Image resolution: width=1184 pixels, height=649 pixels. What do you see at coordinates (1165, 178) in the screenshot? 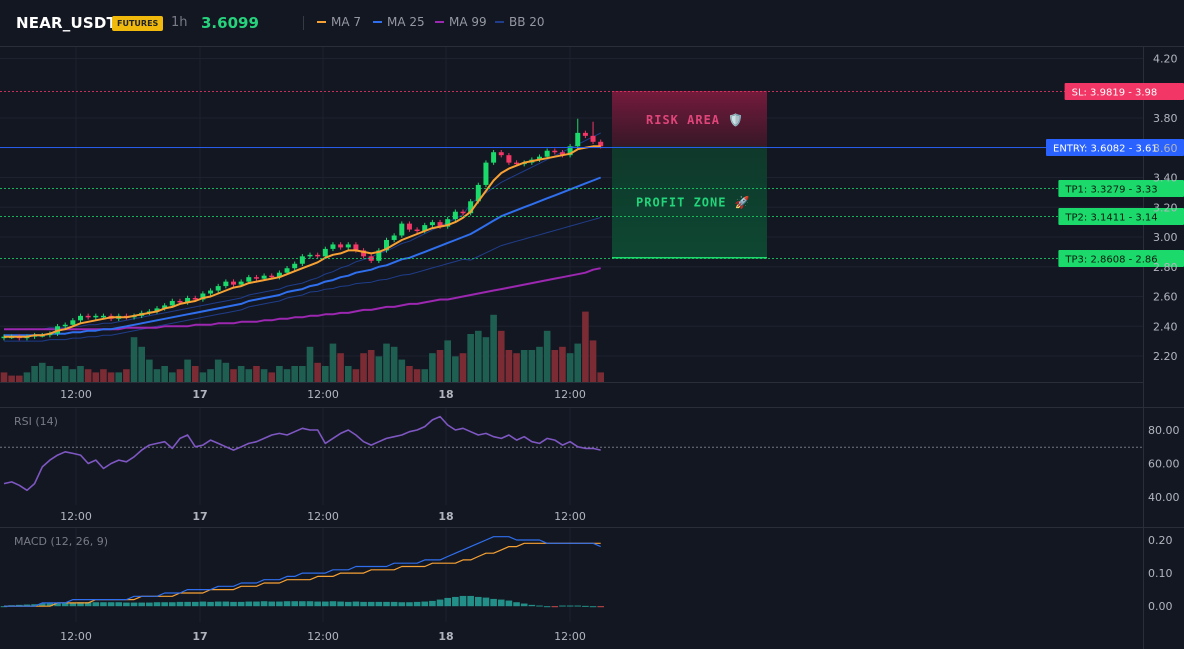
I see `price-tick-label: 3.40` at bounding box center [1165, 178].